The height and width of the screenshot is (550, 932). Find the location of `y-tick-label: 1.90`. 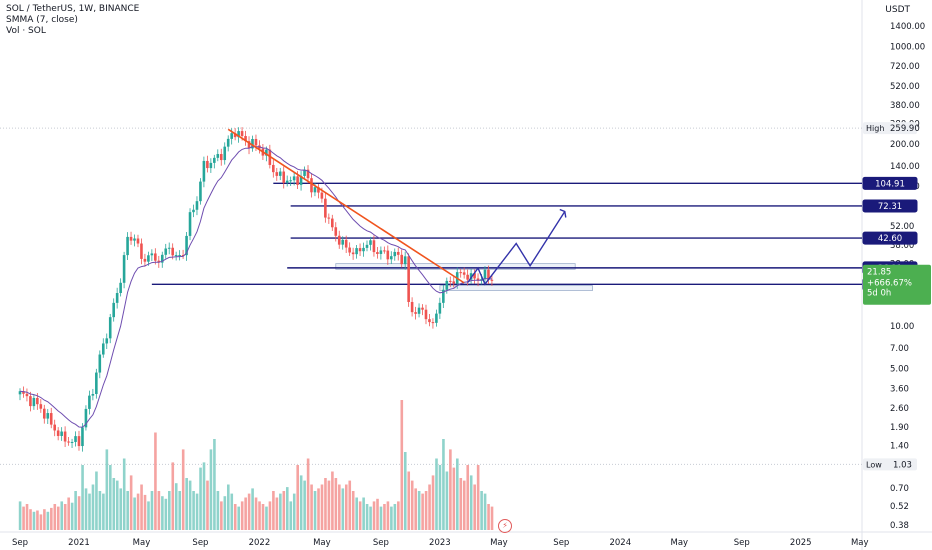

y-tick-label: 1.90 is located at coordinates (899, 428).